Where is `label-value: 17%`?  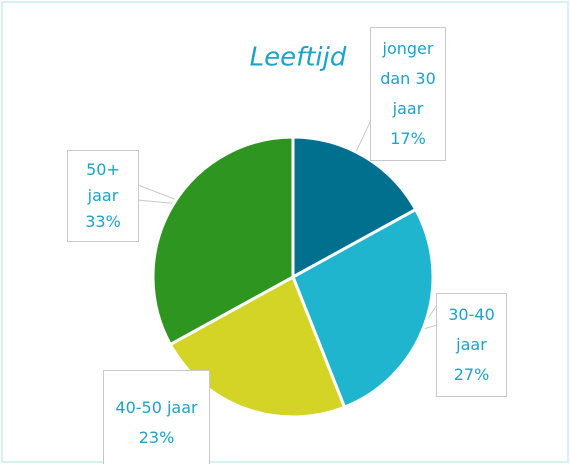
label-value: 17% is located at coordinates (408, 138).